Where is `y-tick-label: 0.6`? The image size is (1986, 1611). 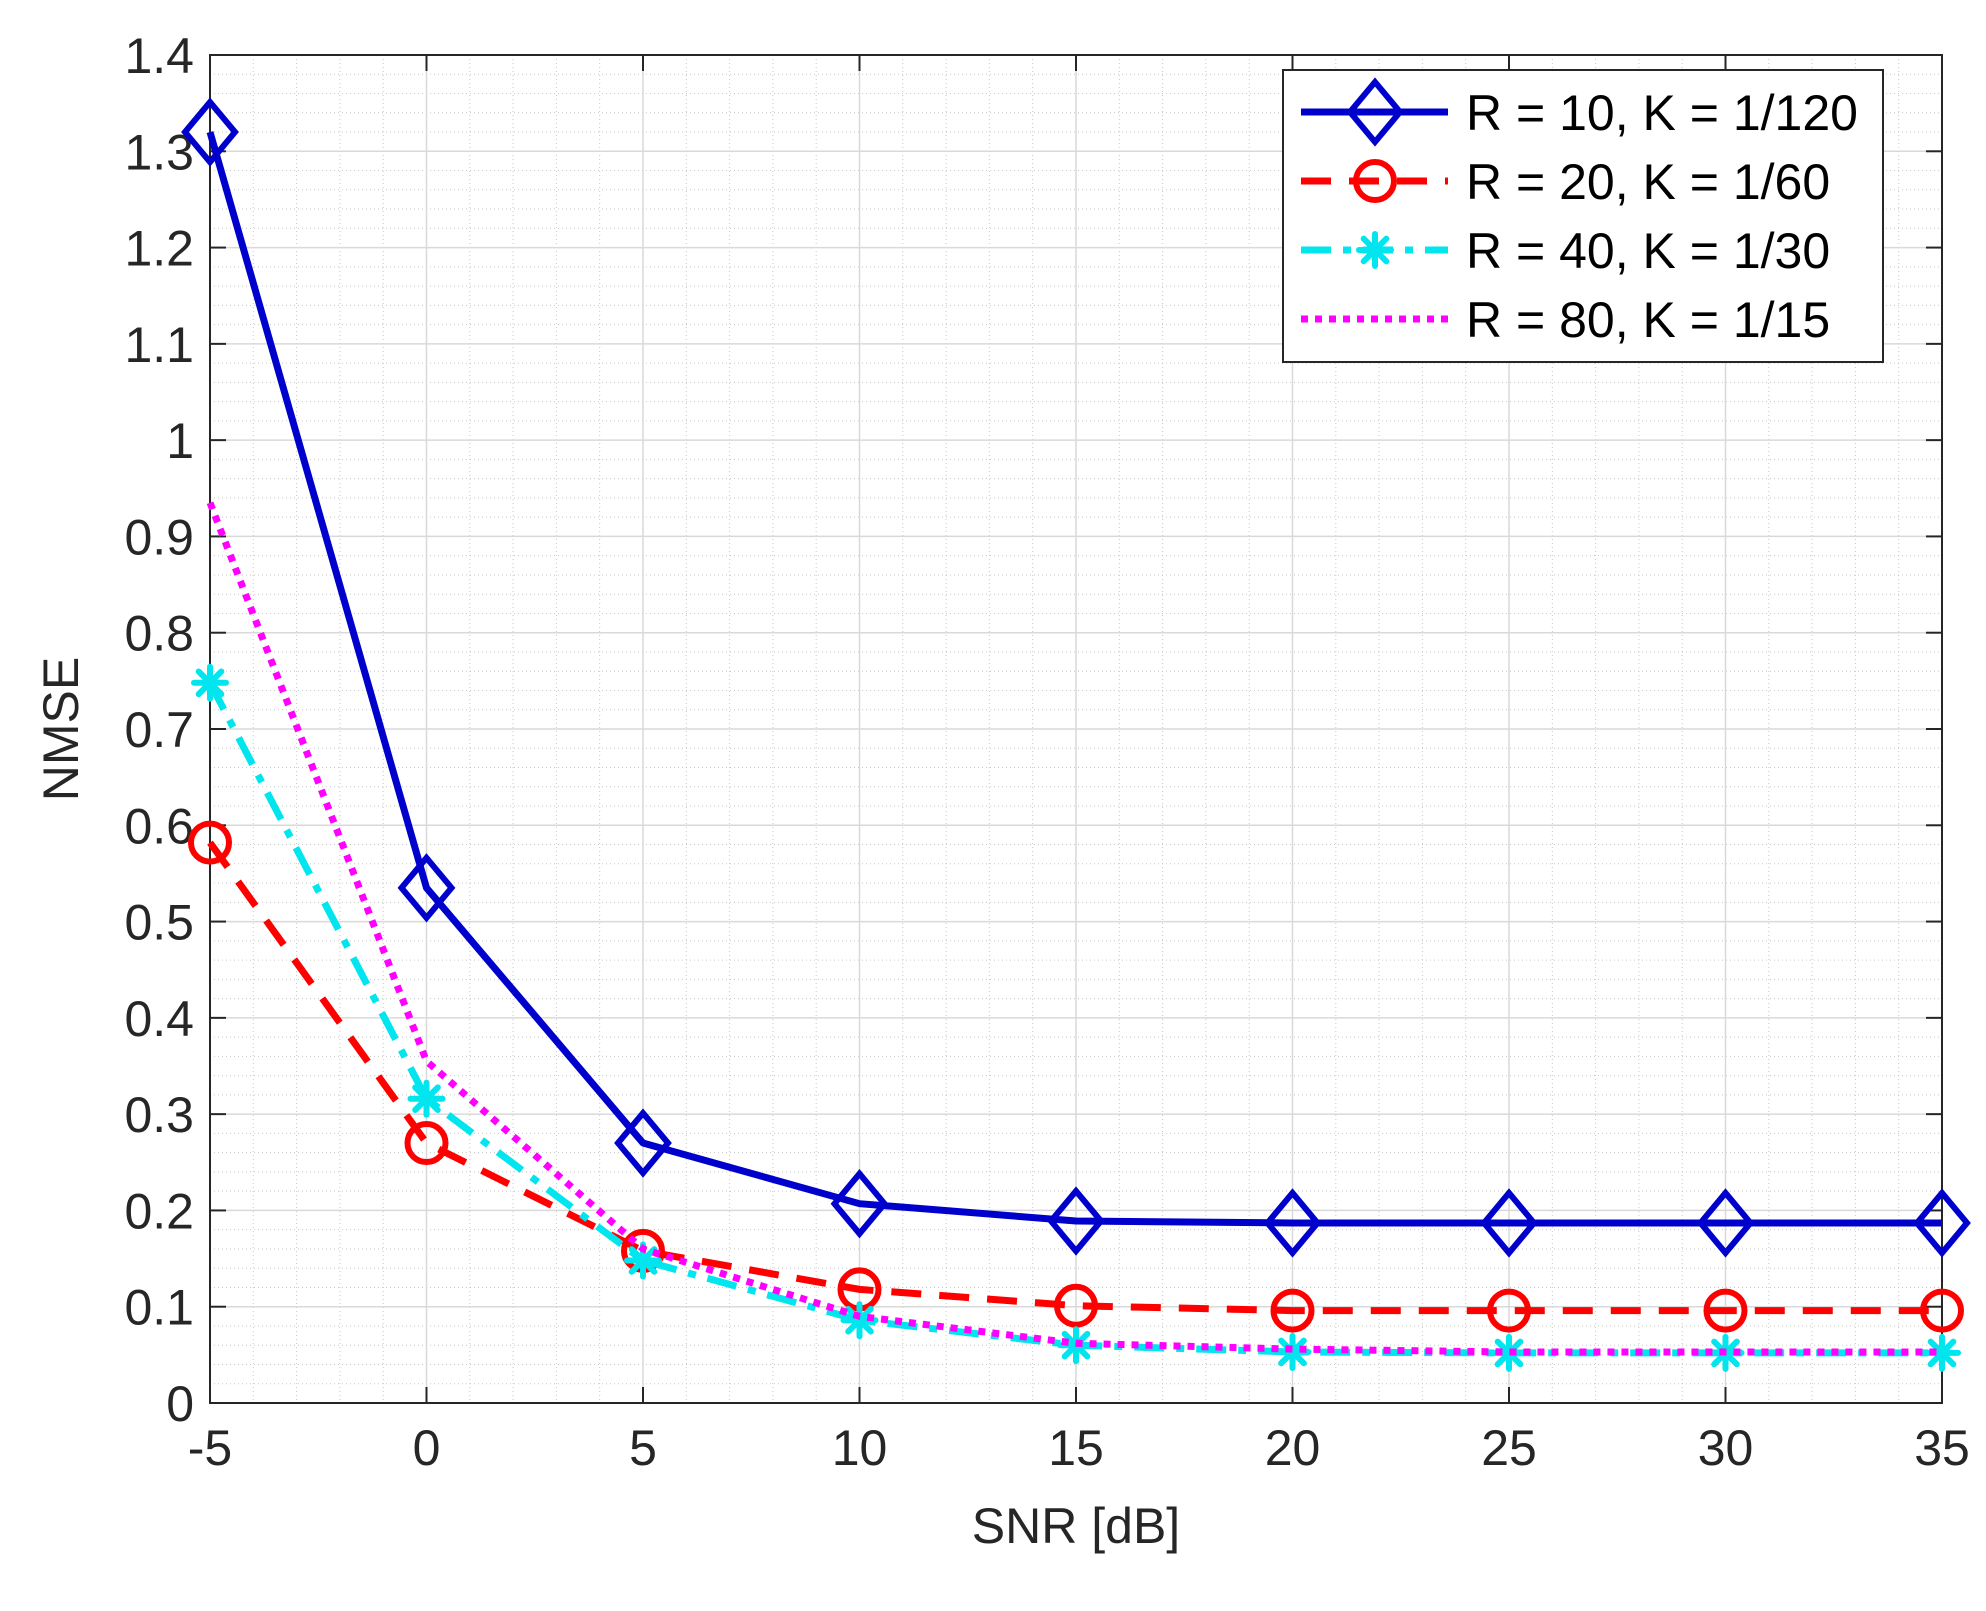
y-tick-label: 0.6 is located at coordinates (159, 826).